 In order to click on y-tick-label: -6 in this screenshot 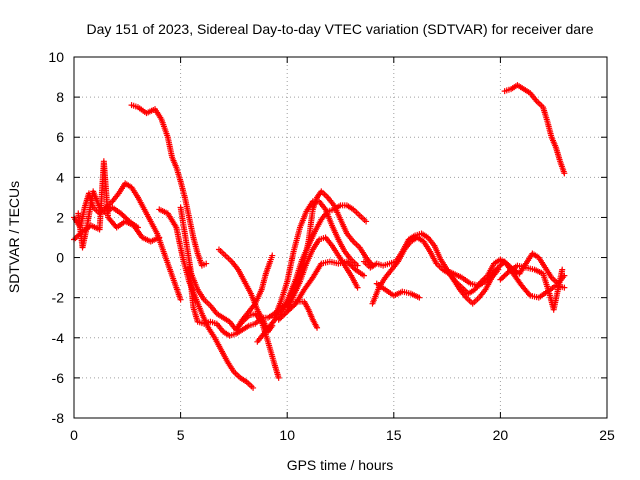, I will do `click(58, 378)`.